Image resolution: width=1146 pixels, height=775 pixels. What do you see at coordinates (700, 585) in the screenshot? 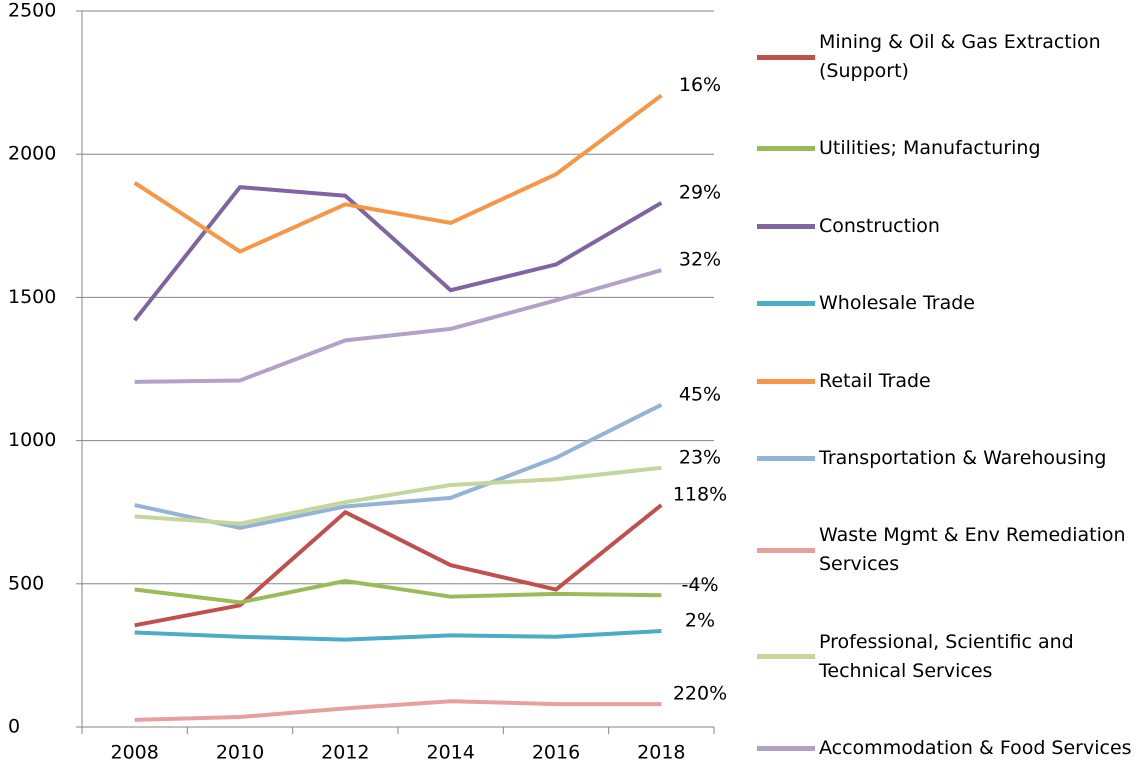
I see `end-label: -4%` at bounding box center [700, 585].